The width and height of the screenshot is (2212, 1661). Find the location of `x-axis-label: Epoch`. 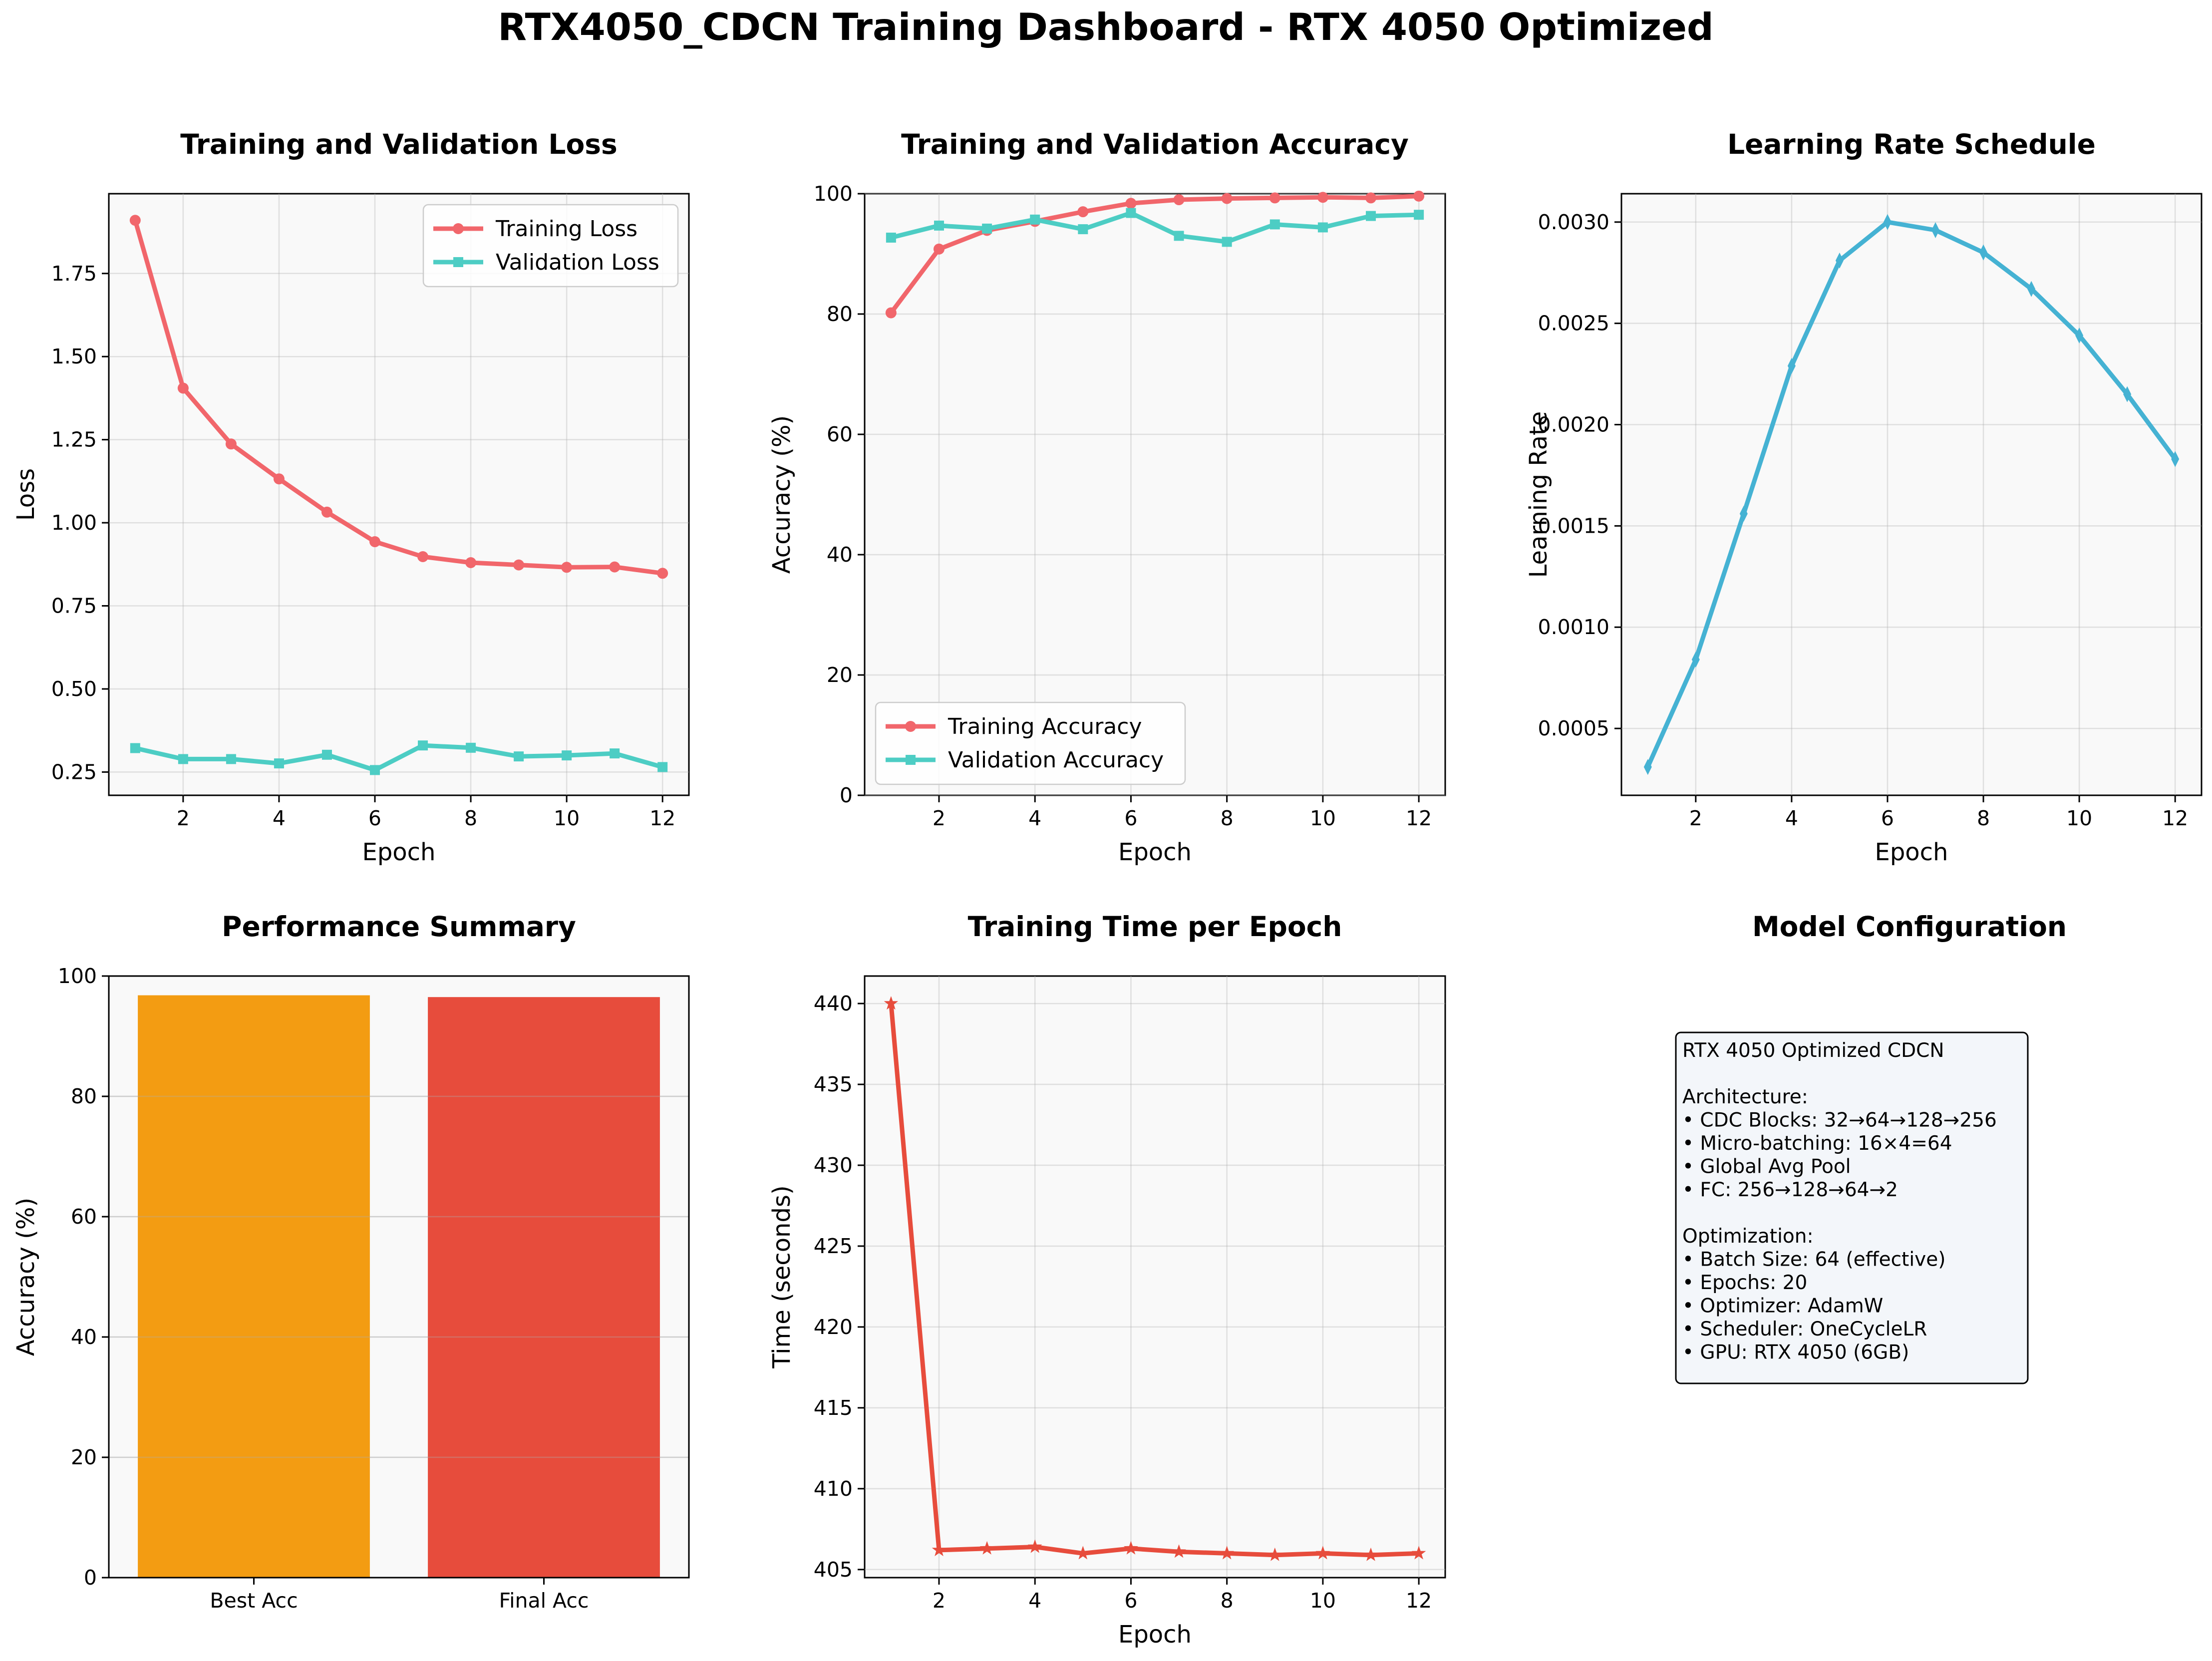

x-axis-label: Epoch is located at coordinates (1911, 852).